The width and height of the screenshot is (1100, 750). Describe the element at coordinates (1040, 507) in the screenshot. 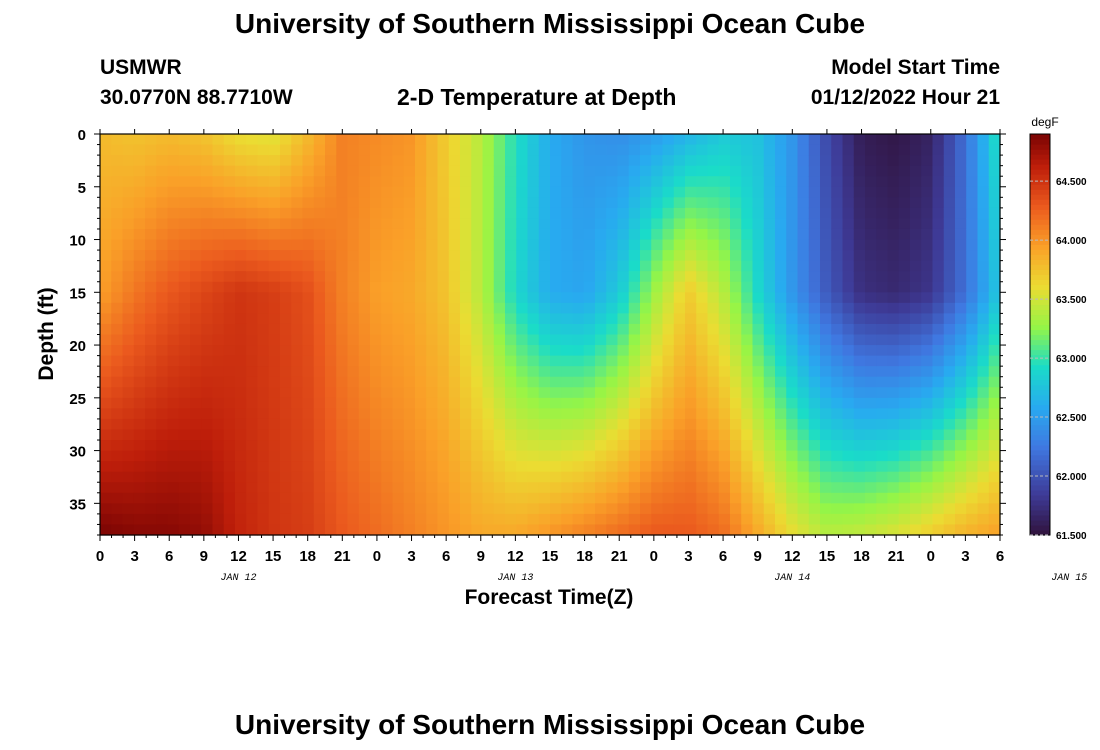

I see `colorbar-swatch` at that location.